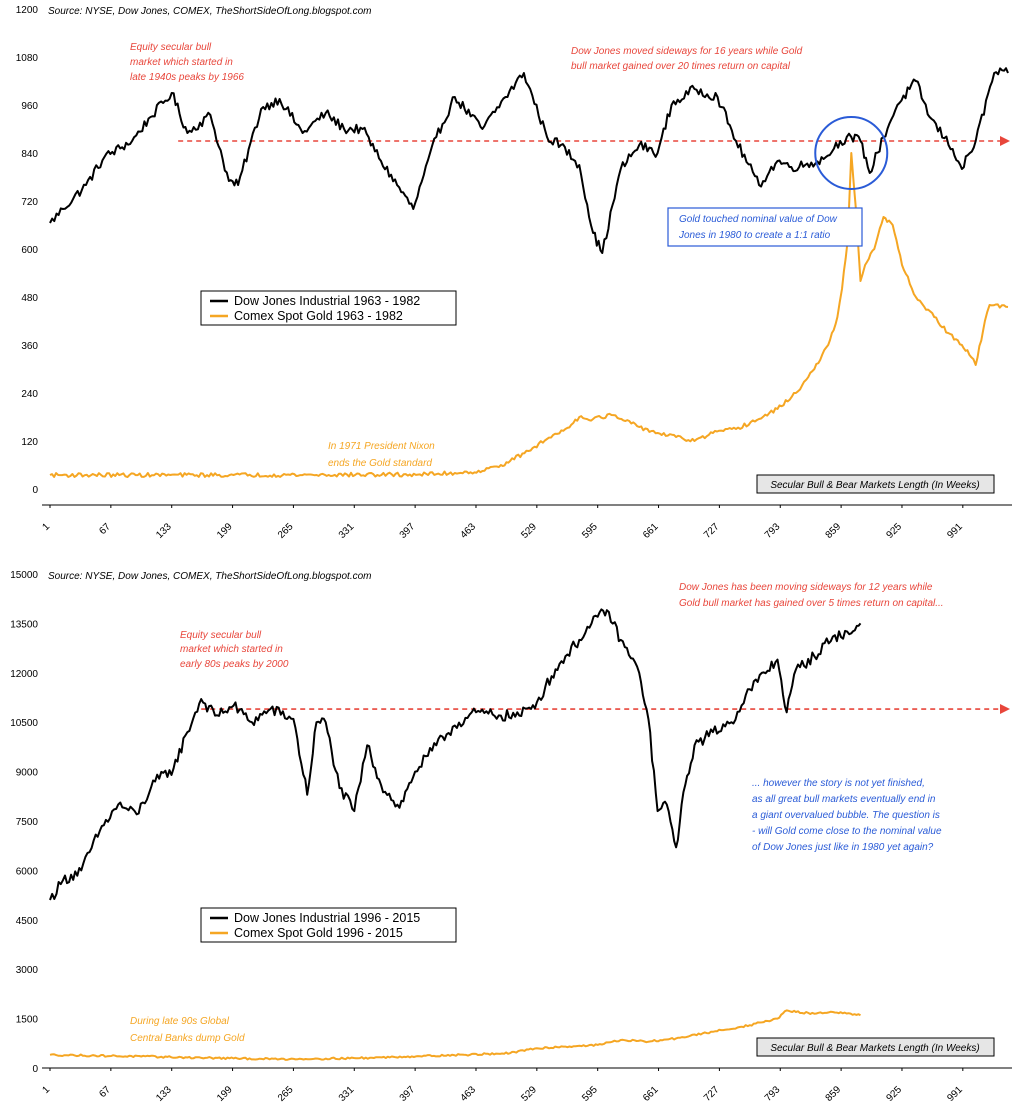  I want to click on y-tick-label: 960, so click(29, 106).